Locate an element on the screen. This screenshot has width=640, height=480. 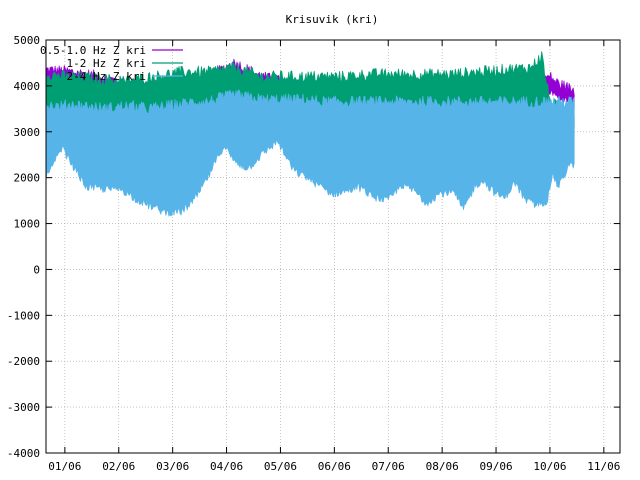
chart-title: Krisuvik (kri) is located at coordinates (332, 19).